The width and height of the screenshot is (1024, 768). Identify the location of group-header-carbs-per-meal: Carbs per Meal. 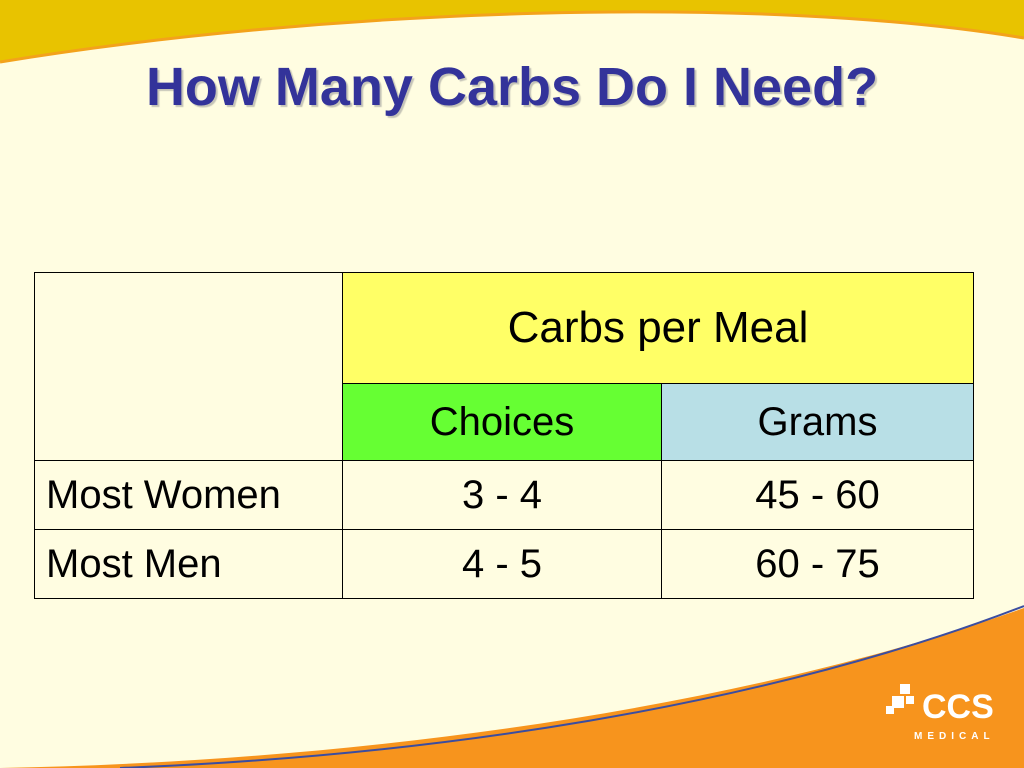
(658, 328).